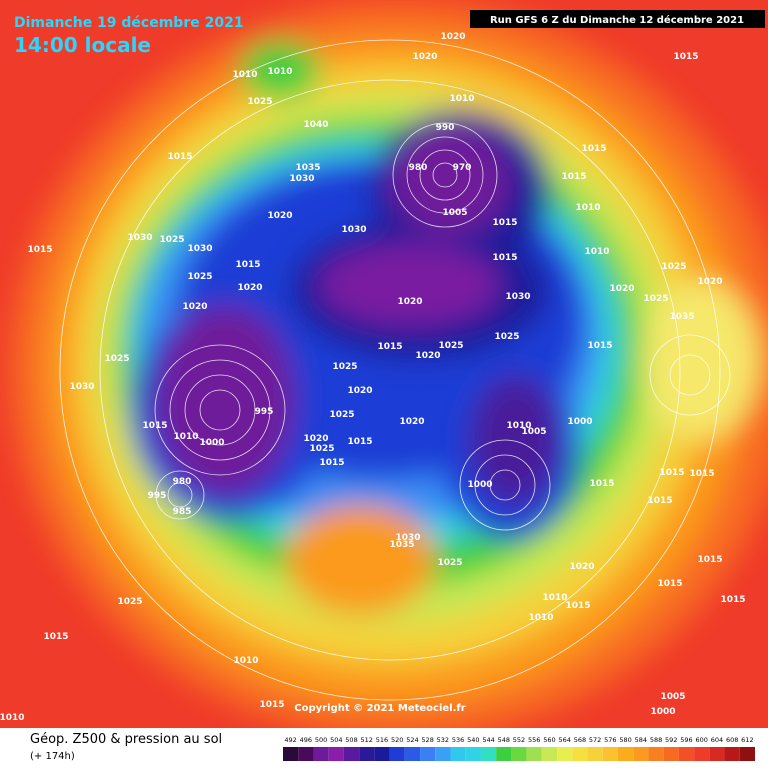 The image size is (768, 772). I want to click on colorbar-label: 588, so click(656, 740).